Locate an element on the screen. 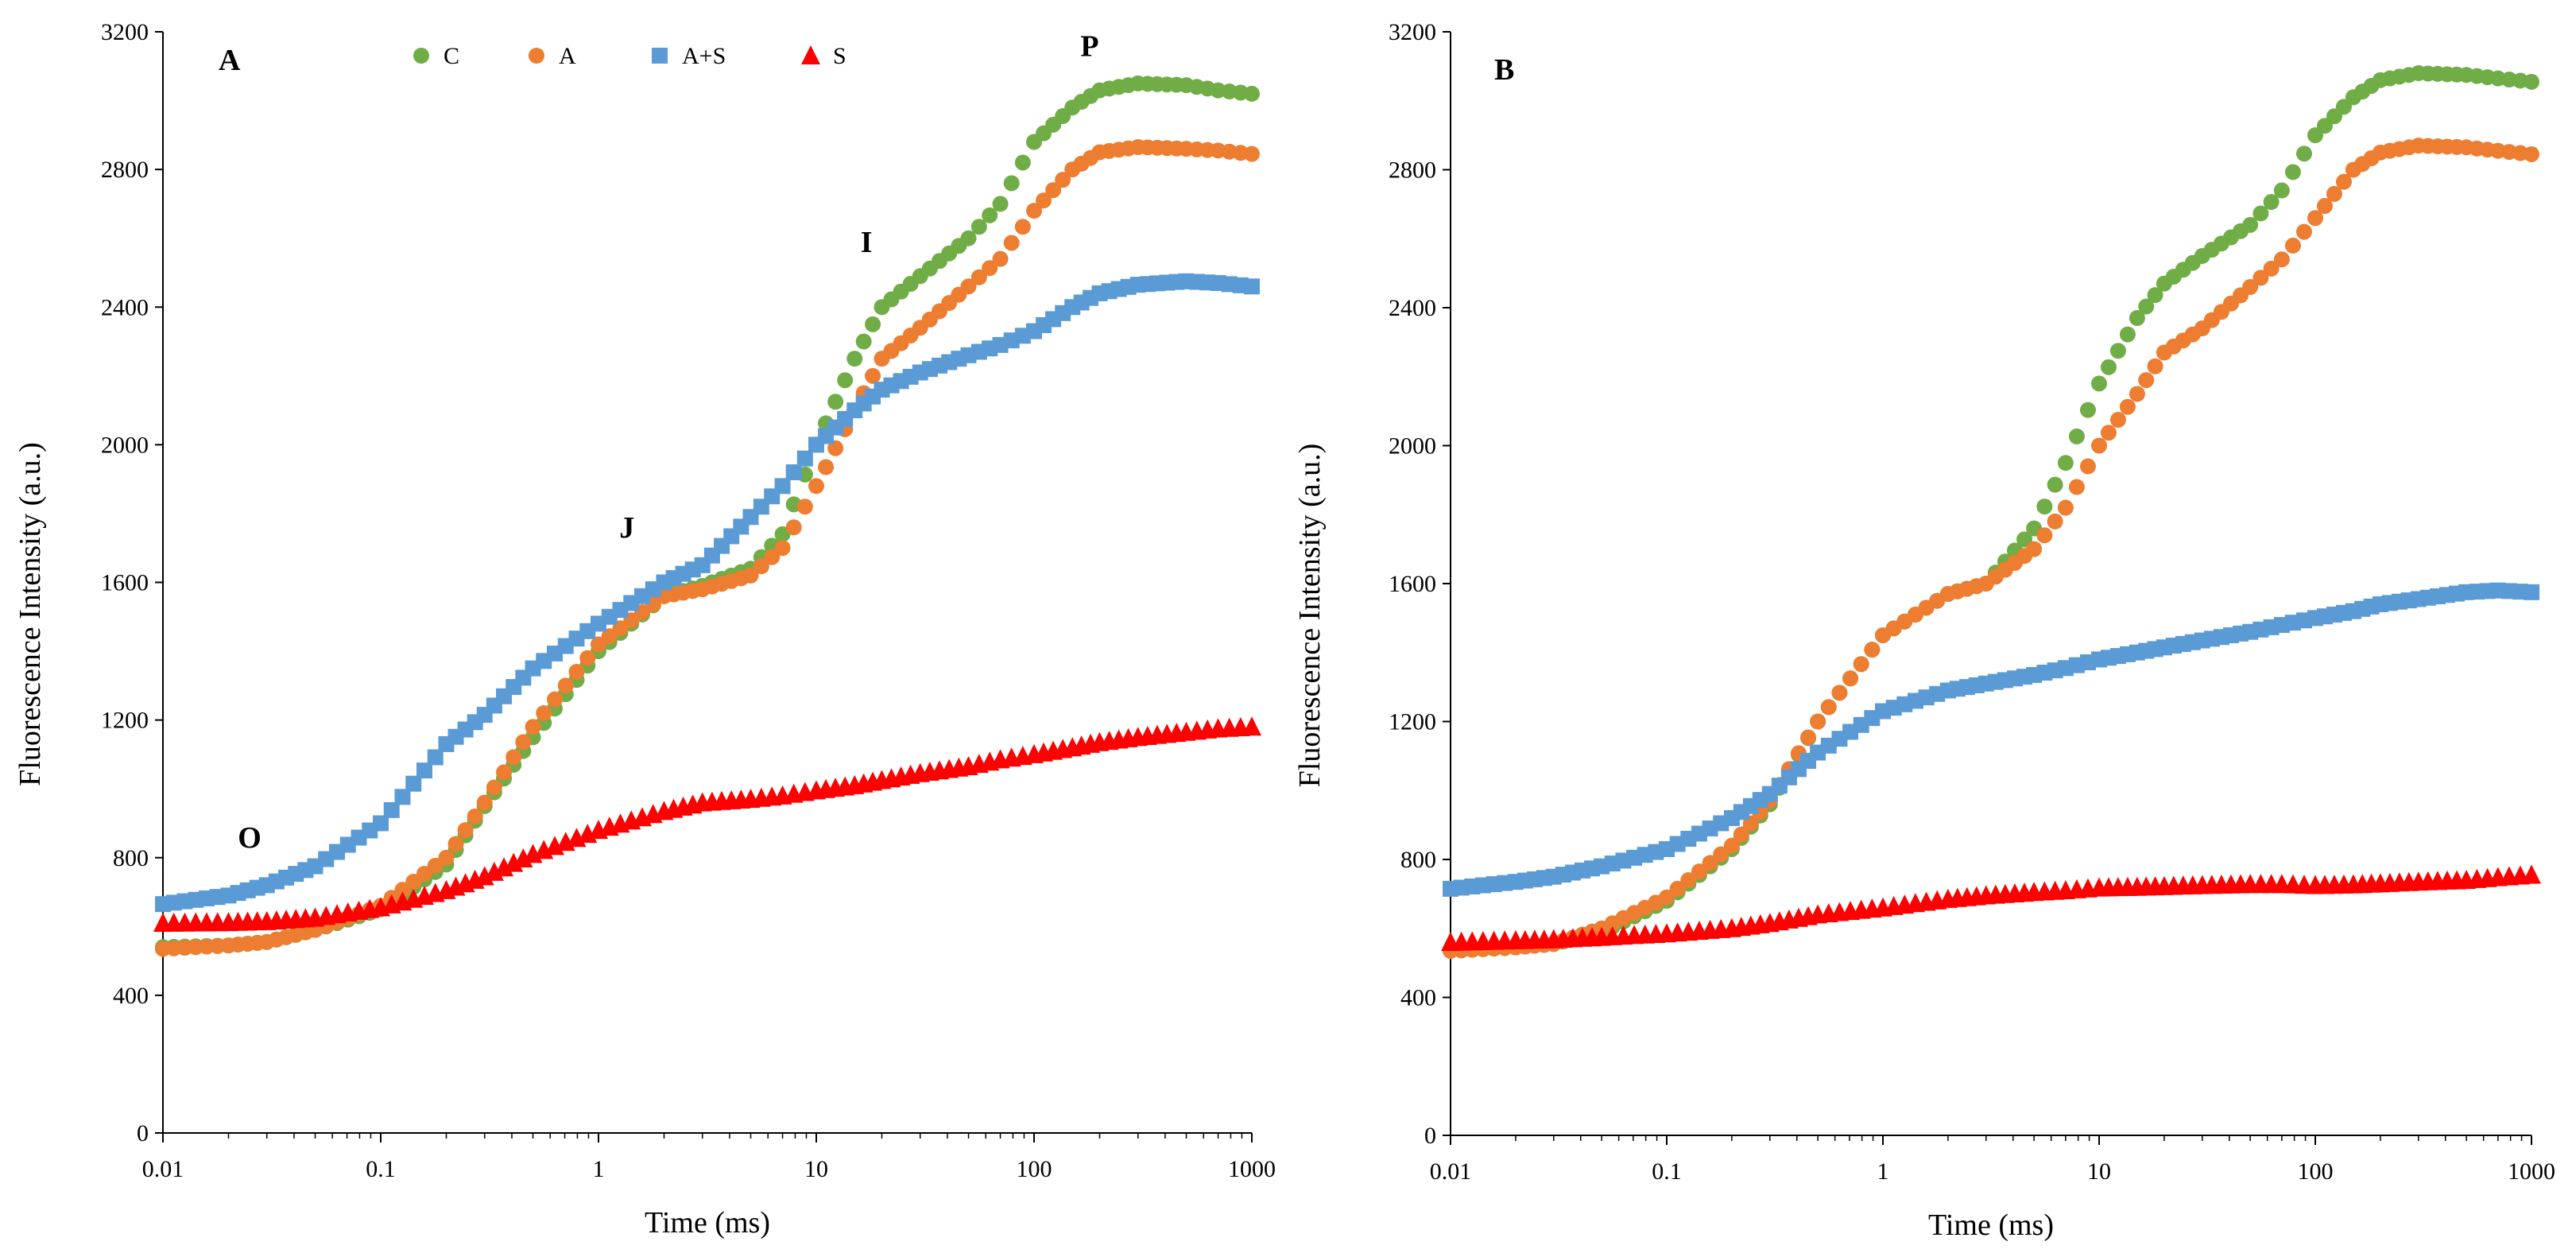  phase-label-j: J is located at coordinates (626, 528).